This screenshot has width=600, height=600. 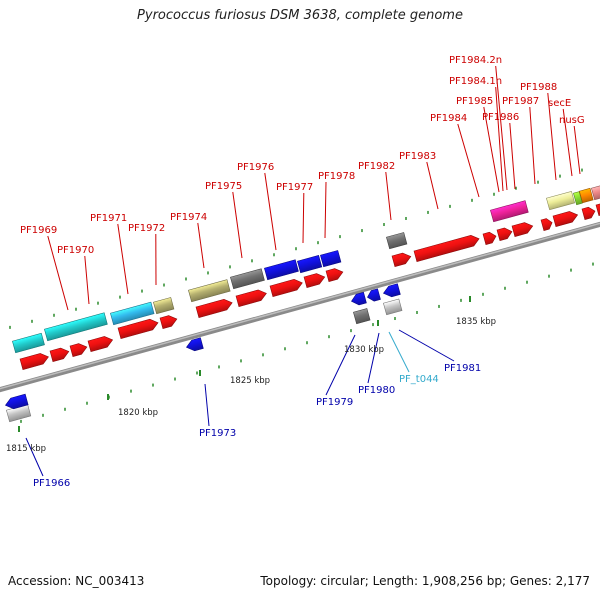 What do you see at coordinates (475, 60) in the screenshot?
I see `gene-label-pf1984.2n: PF1984.2n` at bounding box center [475, 60].